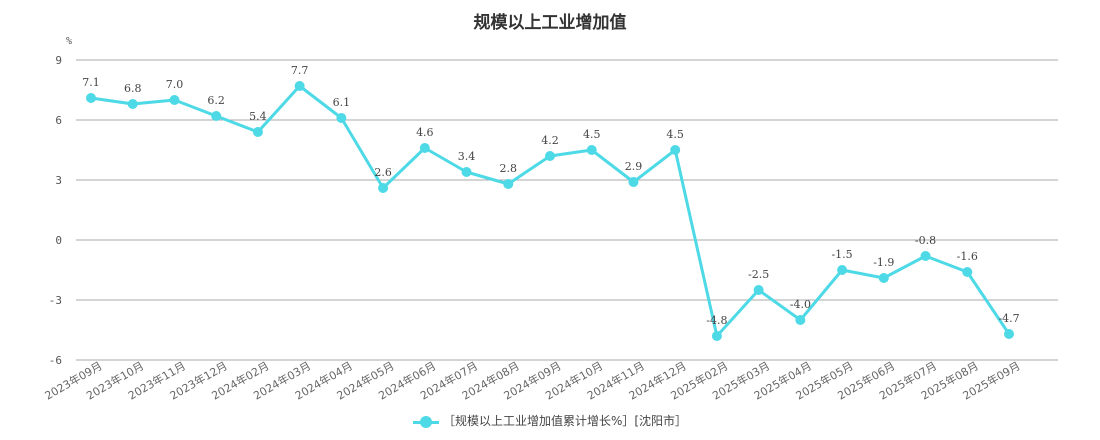 Image resolution: width=1100 pixels, height=440 pixels. Describe the element at coordinates (258, 116) in the screenshot. I see `data-label: 5.4` at that location.